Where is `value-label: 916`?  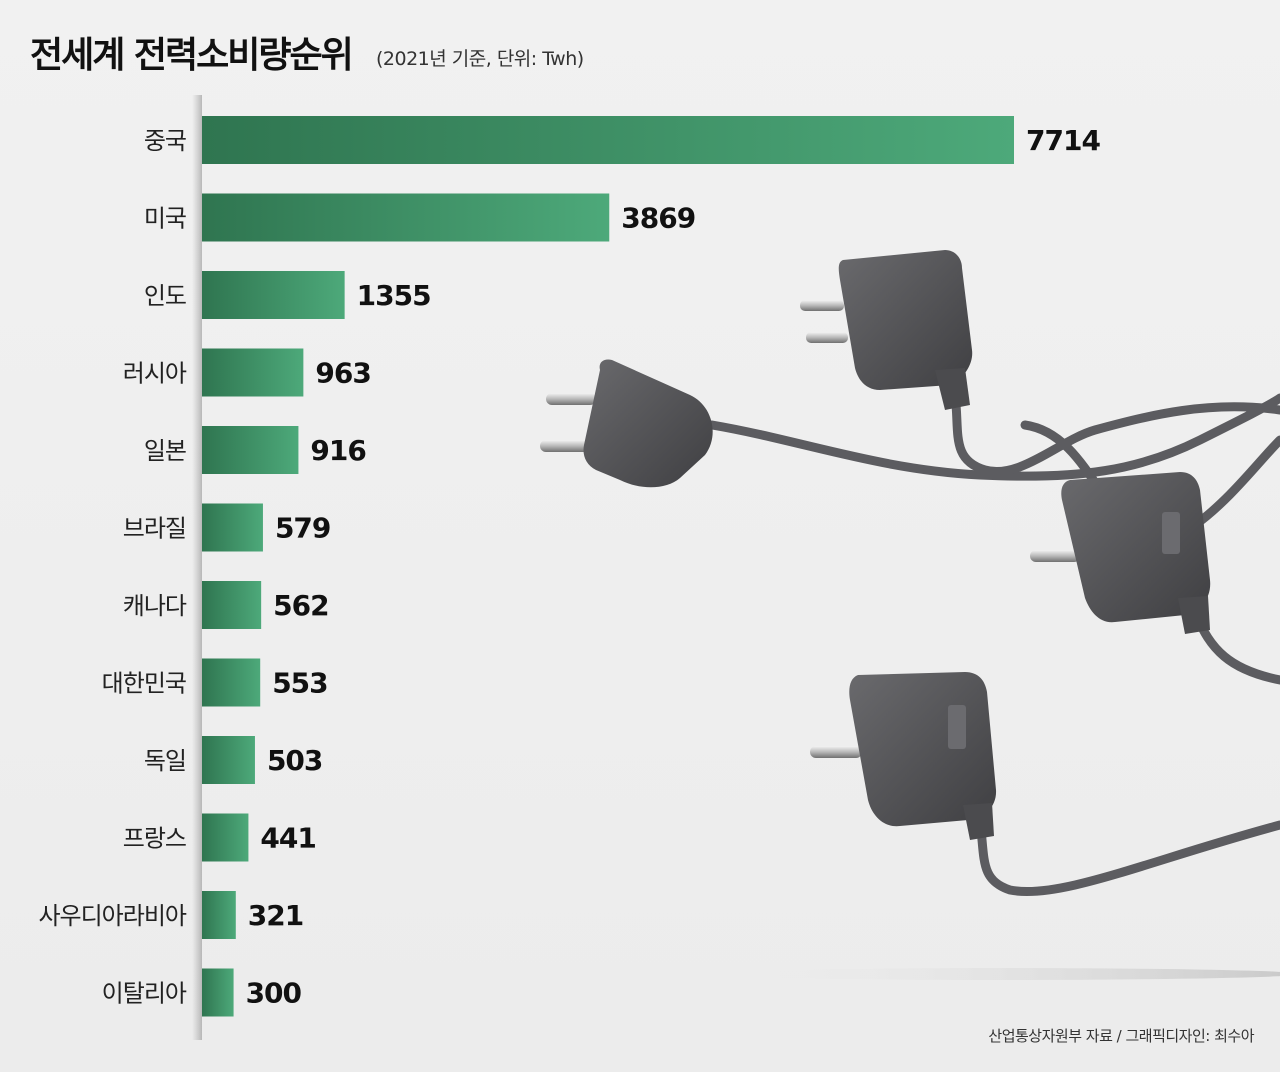
value-label: 916 is located at coordinates (337, 450).